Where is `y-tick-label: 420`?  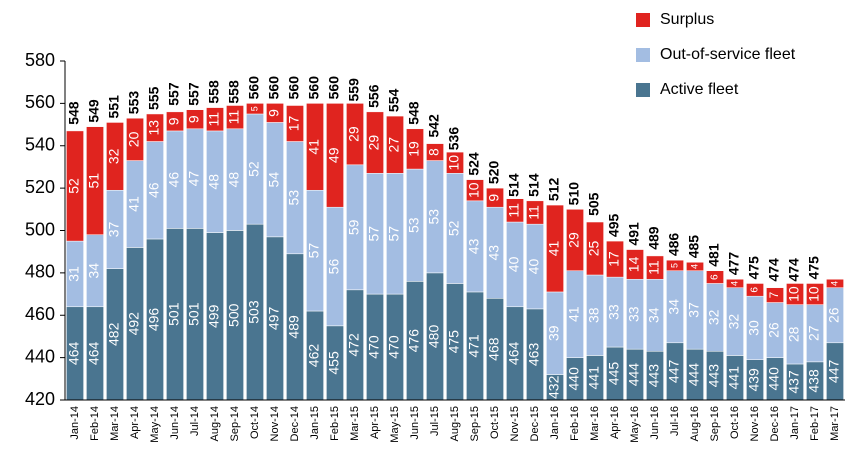
y-tick-label: 420 is located at coordinates (40, 399).